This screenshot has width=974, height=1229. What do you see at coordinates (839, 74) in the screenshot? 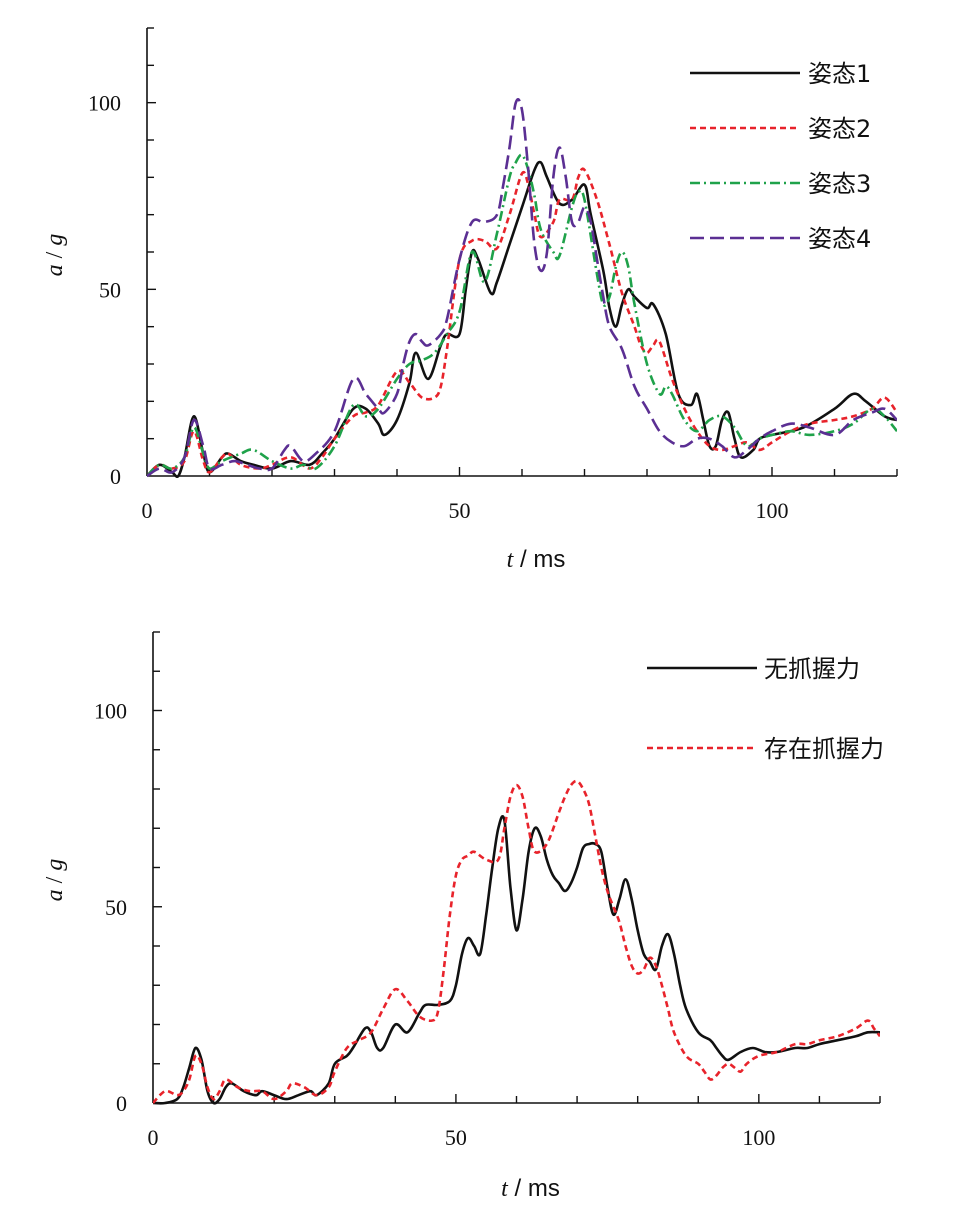
I see `legend-label-1: 姿态1` at bounding box center [839, 74].